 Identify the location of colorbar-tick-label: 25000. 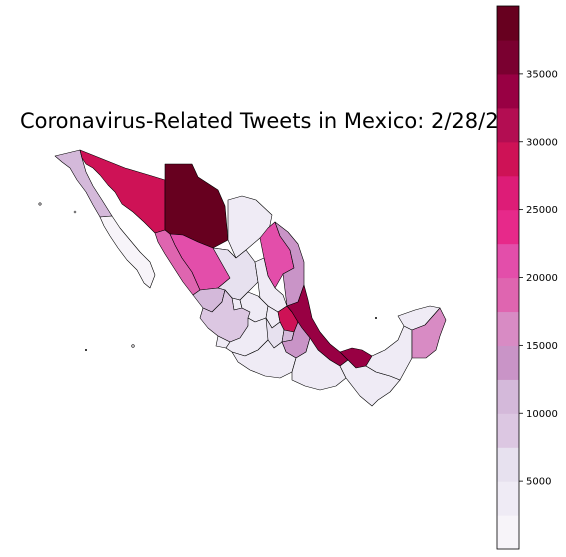
(542, 210).